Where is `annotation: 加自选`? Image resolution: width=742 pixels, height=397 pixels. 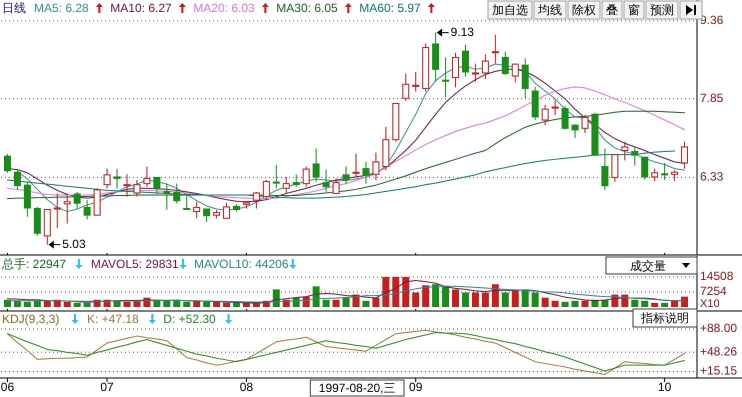
annotation: 加自选 is located at coordinates (510, 10).